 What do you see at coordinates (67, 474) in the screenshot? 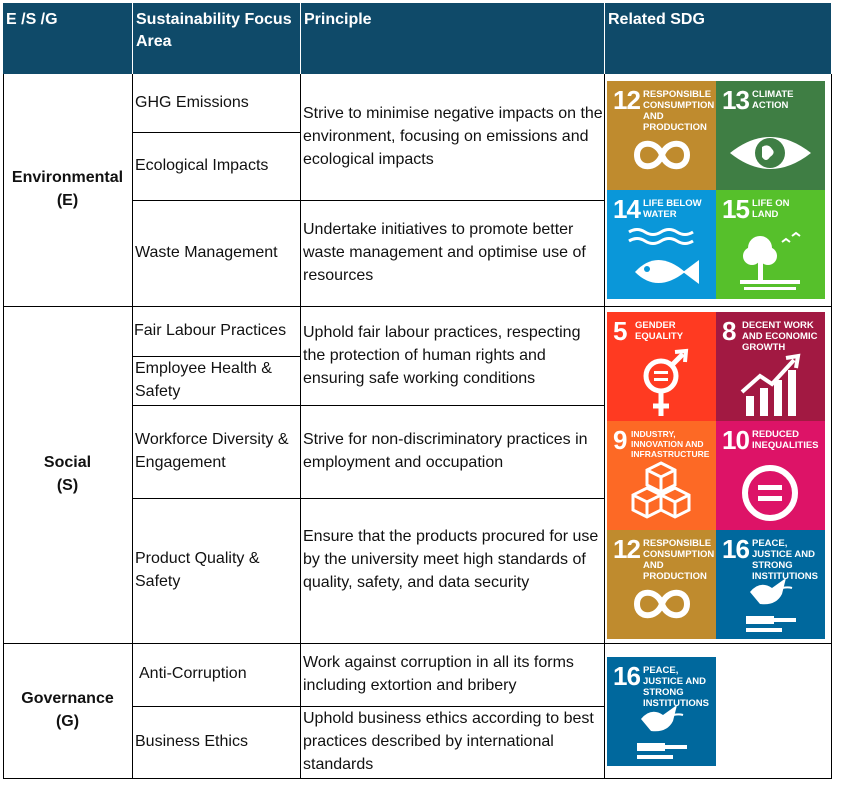
I see `group-social: Social (S)` at bounding box center [67, 474].